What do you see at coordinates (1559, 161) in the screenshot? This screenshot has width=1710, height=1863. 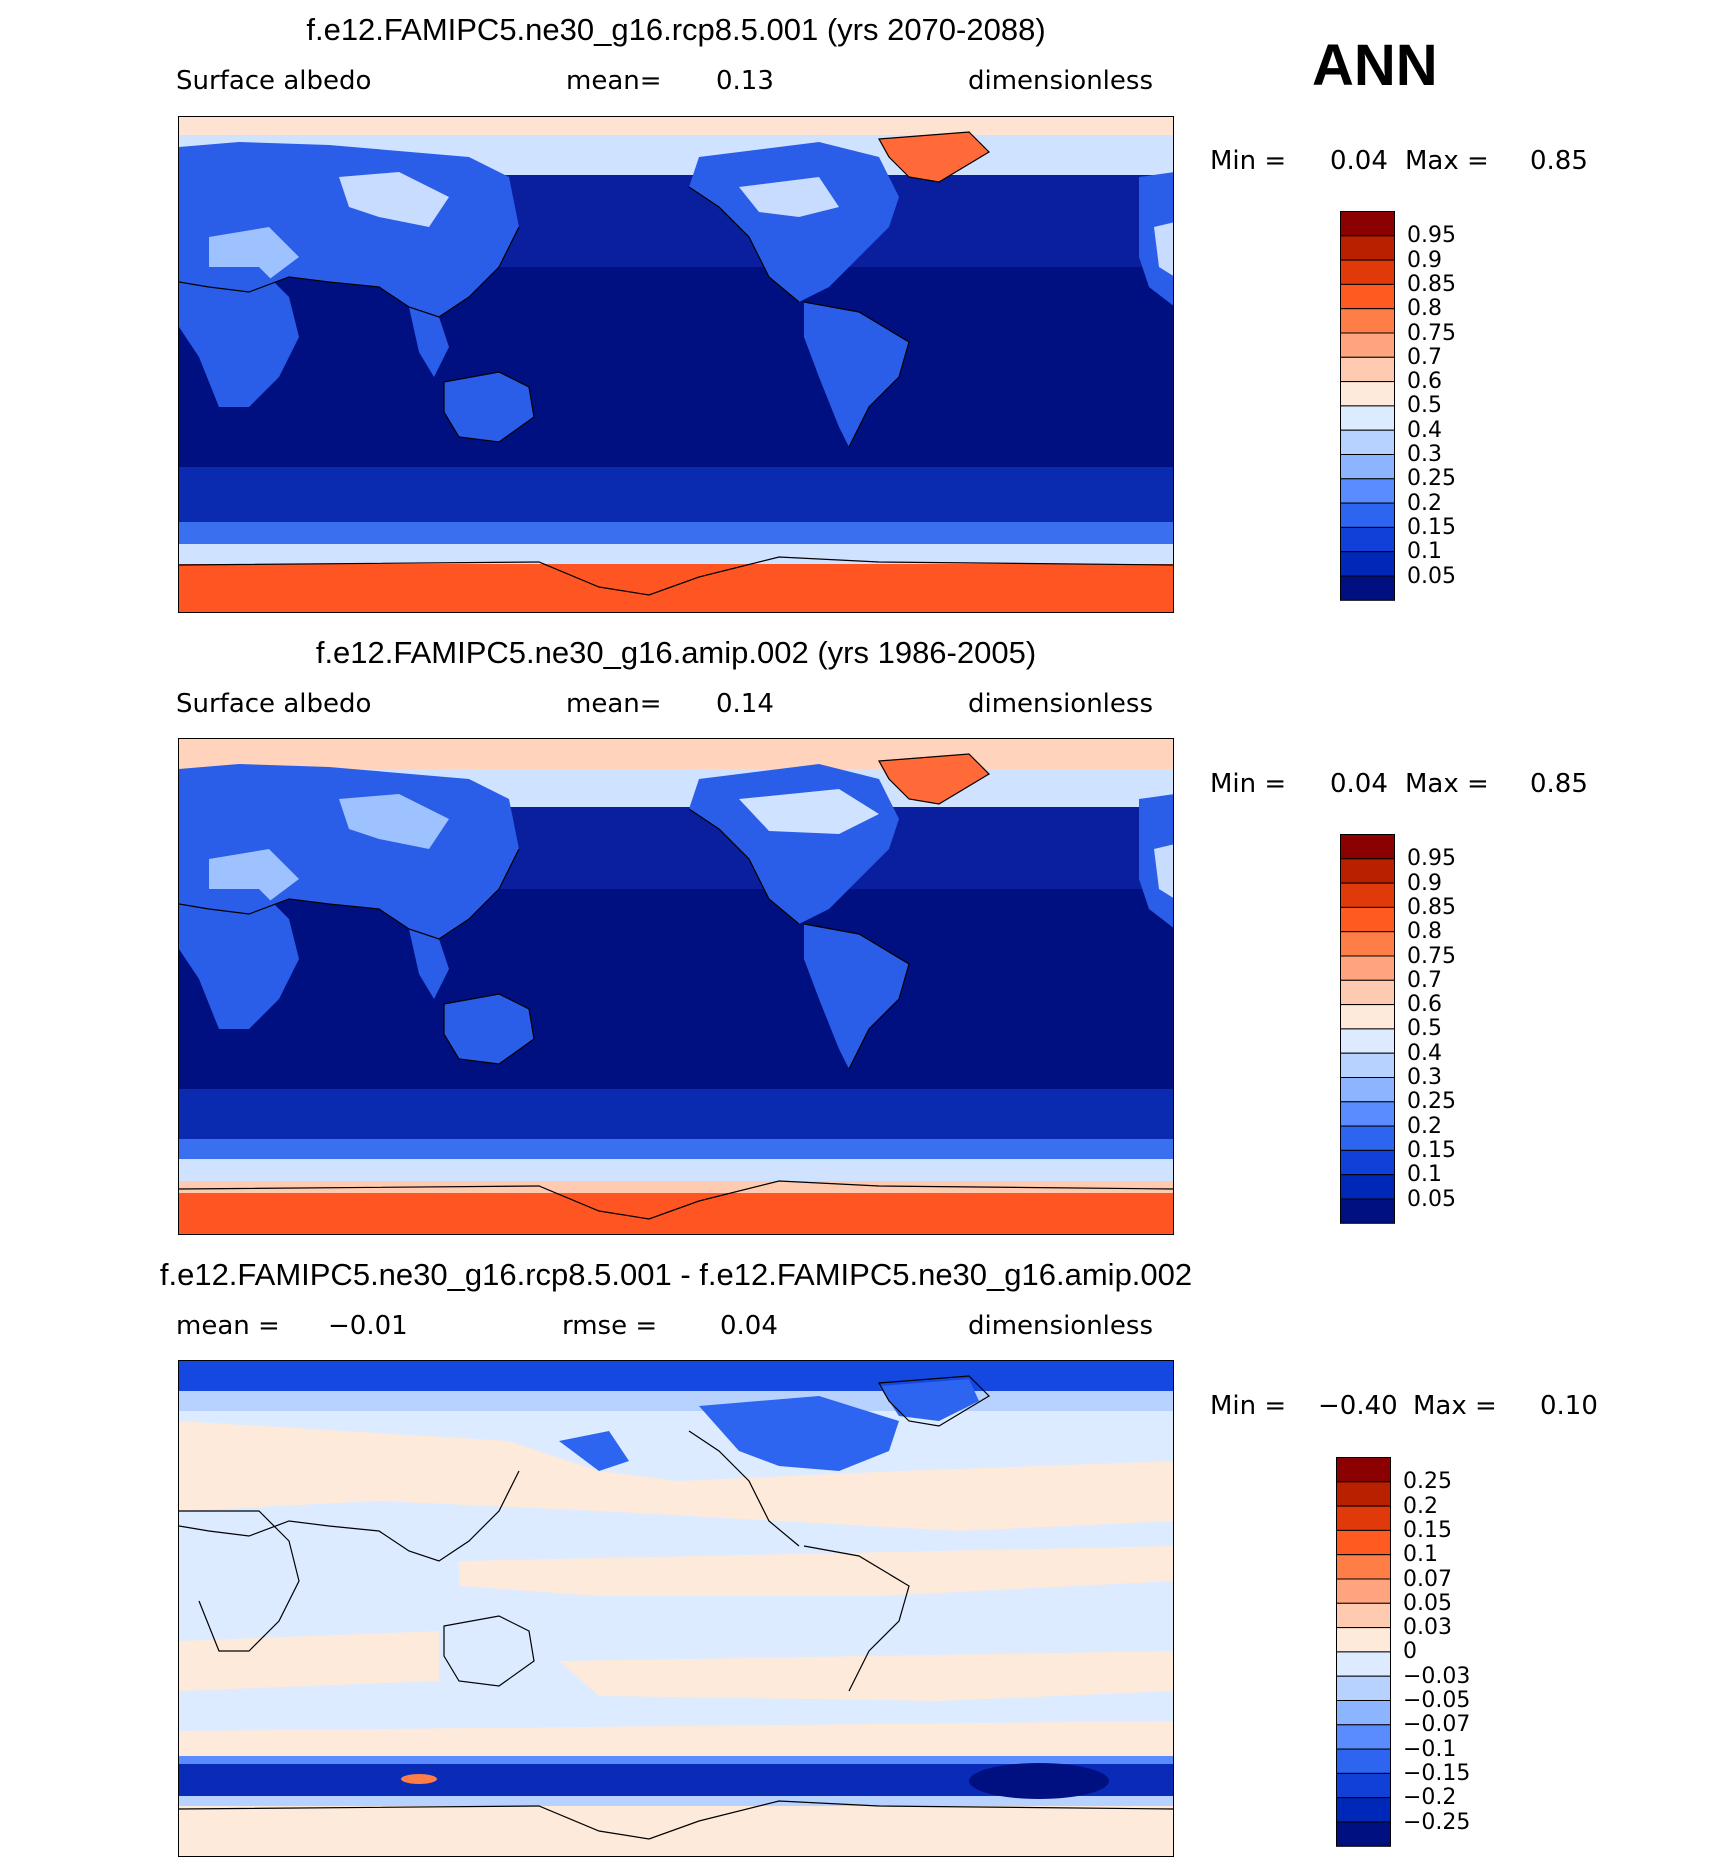 I see `panel1-max-value: 0.85` at bounding box center [1559, 161].